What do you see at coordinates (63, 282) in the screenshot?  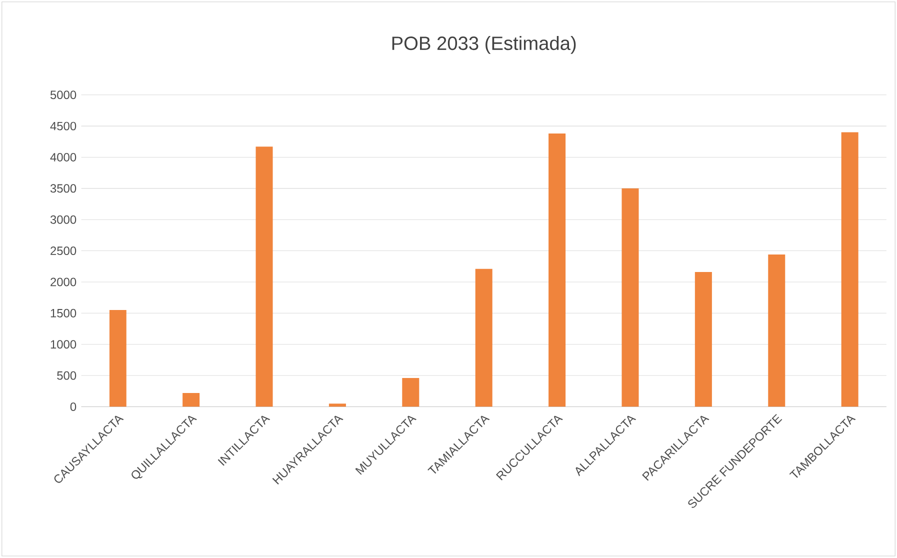 I see `y-tick-label: 2000` at bounding box center [63, 282].